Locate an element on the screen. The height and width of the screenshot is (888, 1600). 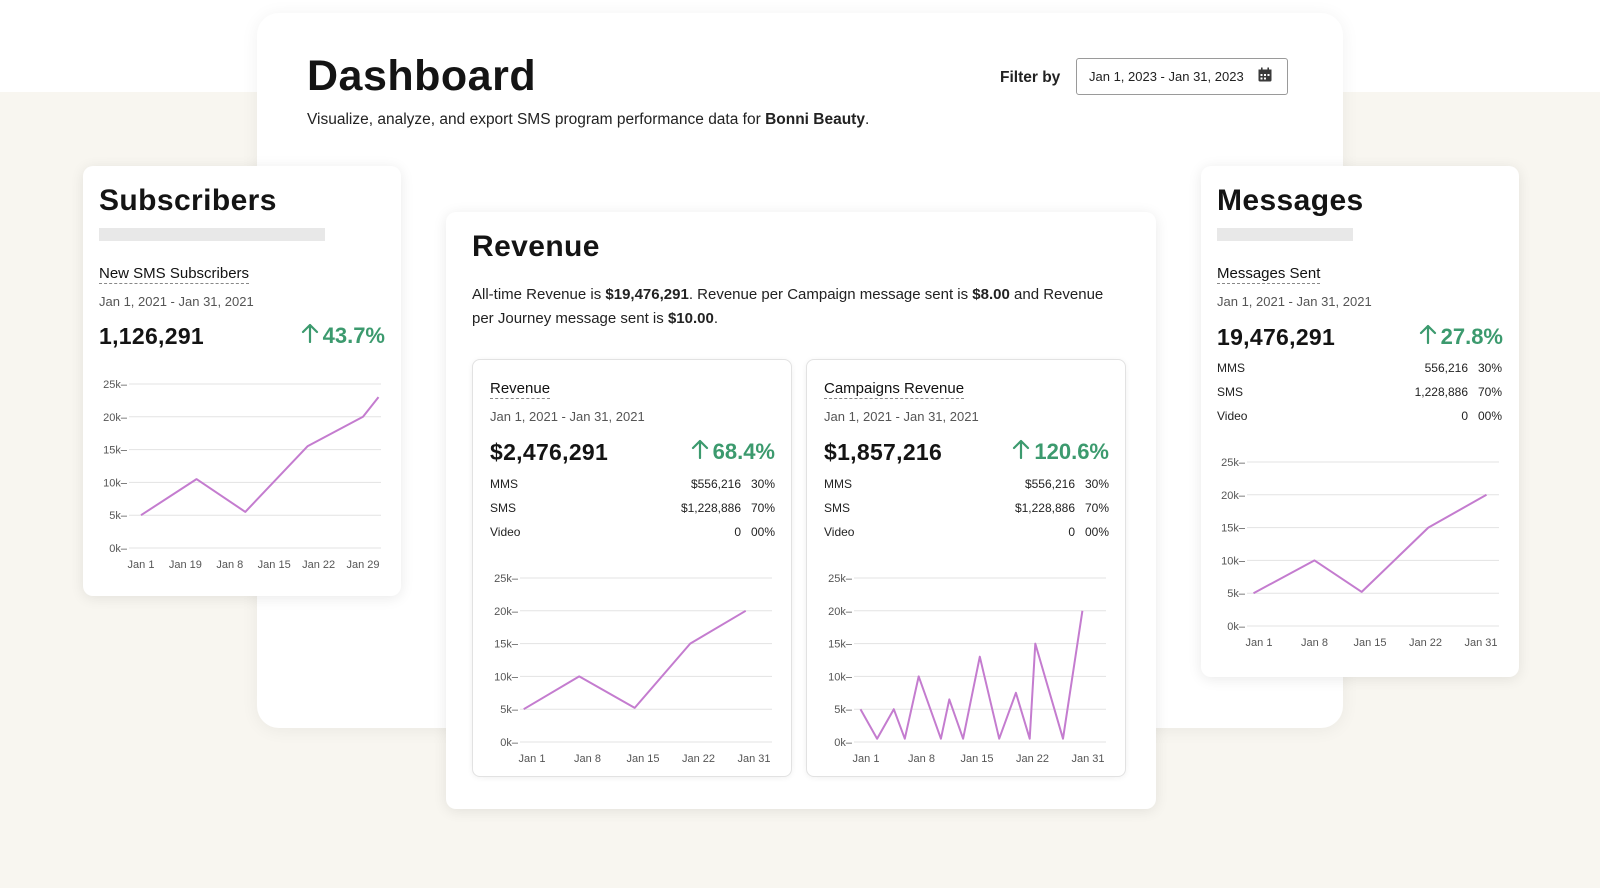
date-filter-button: Jan 1, 2023 - Jan 31, 2023 is located at coordinates (1182, 76).